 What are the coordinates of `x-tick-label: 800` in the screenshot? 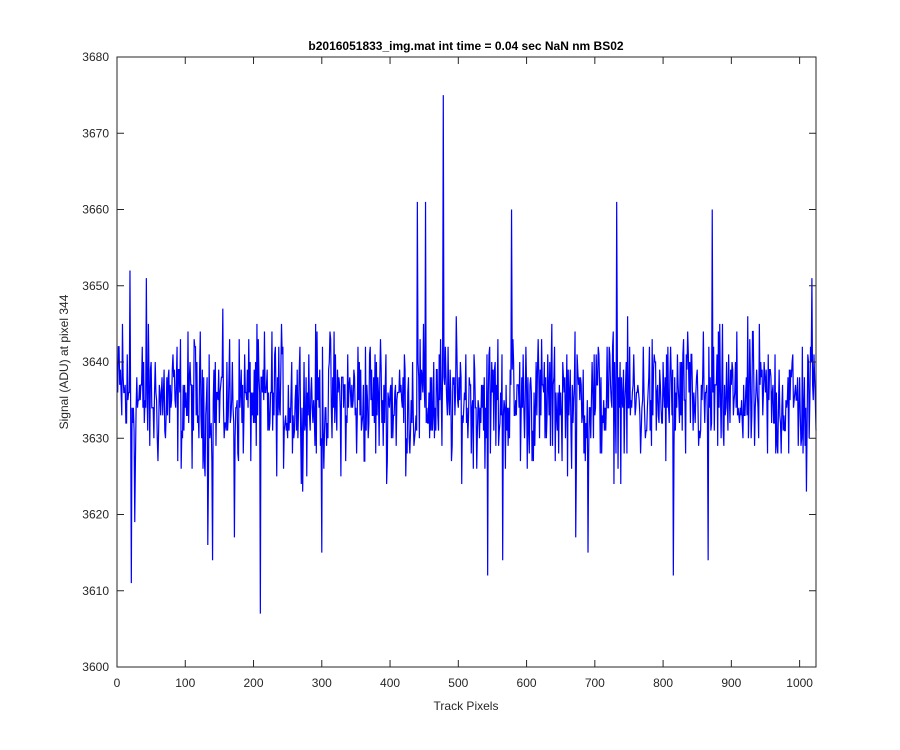 It's located at (663, 683).